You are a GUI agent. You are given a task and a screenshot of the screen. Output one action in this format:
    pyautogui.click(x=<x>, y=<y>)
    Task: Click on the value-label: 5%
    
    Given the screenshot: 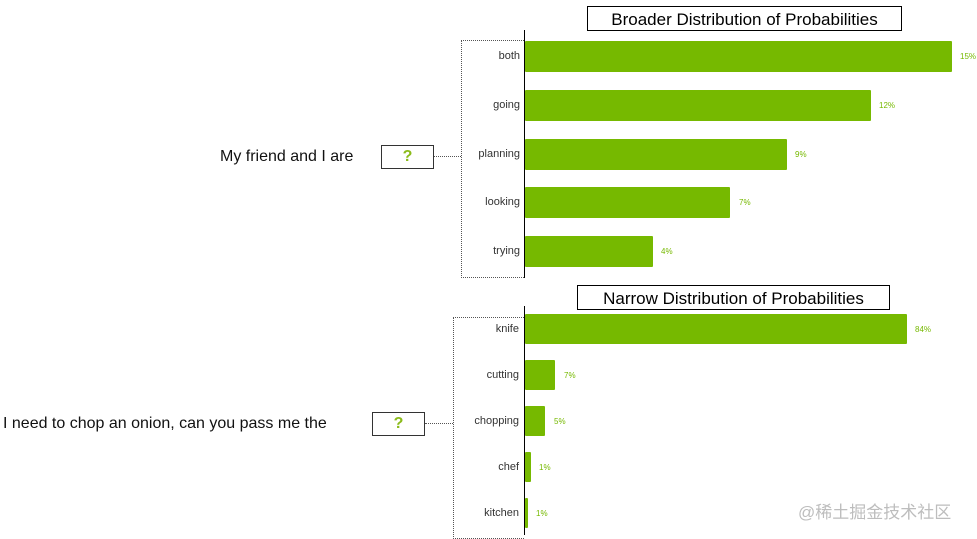 What is the action you would take?
    pyautogui.click(x=560, y=421)
    